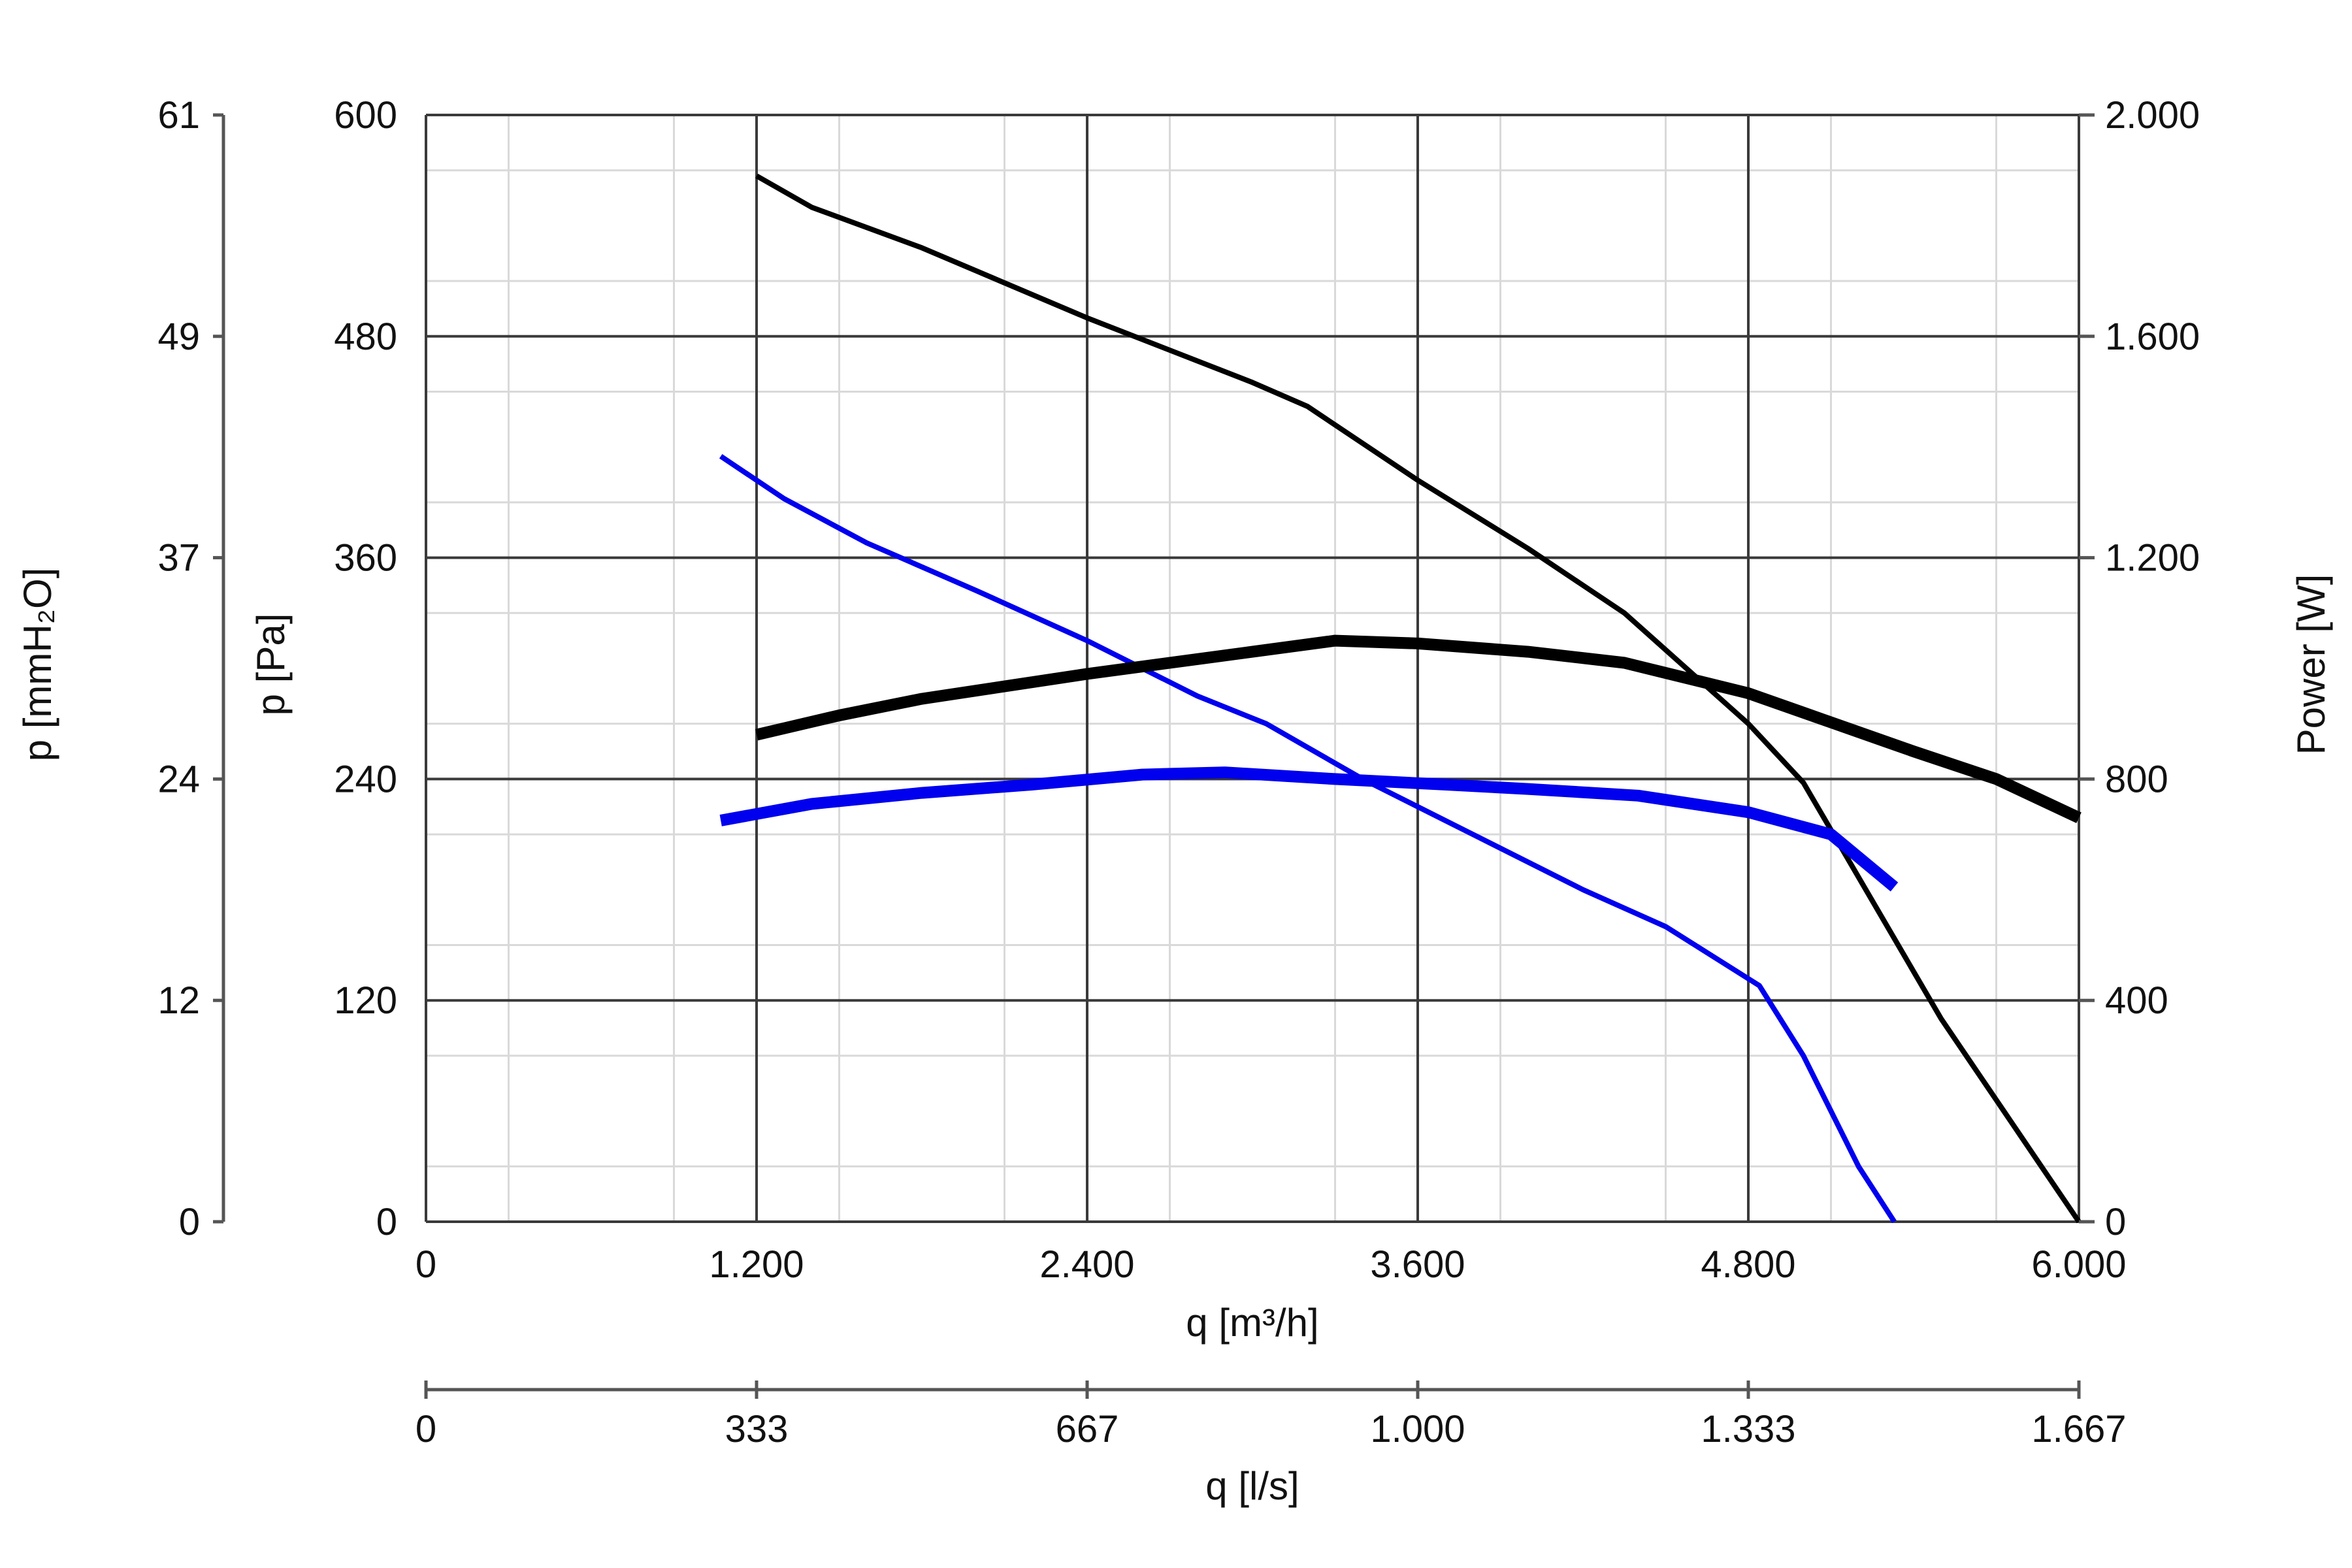 This screenshot has width=2352, height=1568. I want to click on y-right-tick-label: 2.000, so click(2152, 115).